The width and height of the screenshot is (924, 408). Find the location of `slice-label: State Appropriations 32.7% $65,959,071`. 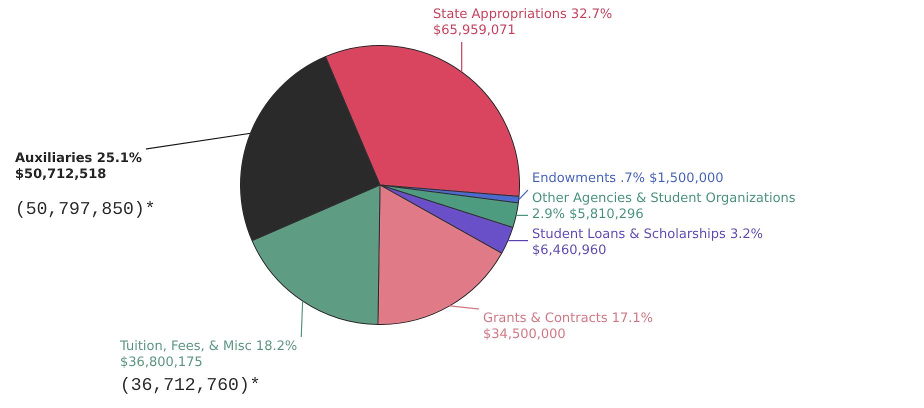

slice-label: State Appropriations 32.7% $65,959,071 is located at coordinates (522, 22).